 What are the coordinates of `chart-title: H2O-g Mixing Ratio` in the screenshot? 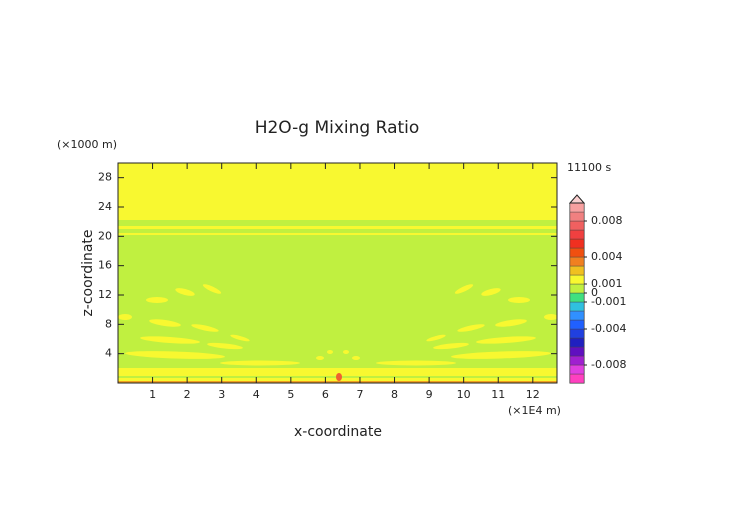 It's located at (337, 128).